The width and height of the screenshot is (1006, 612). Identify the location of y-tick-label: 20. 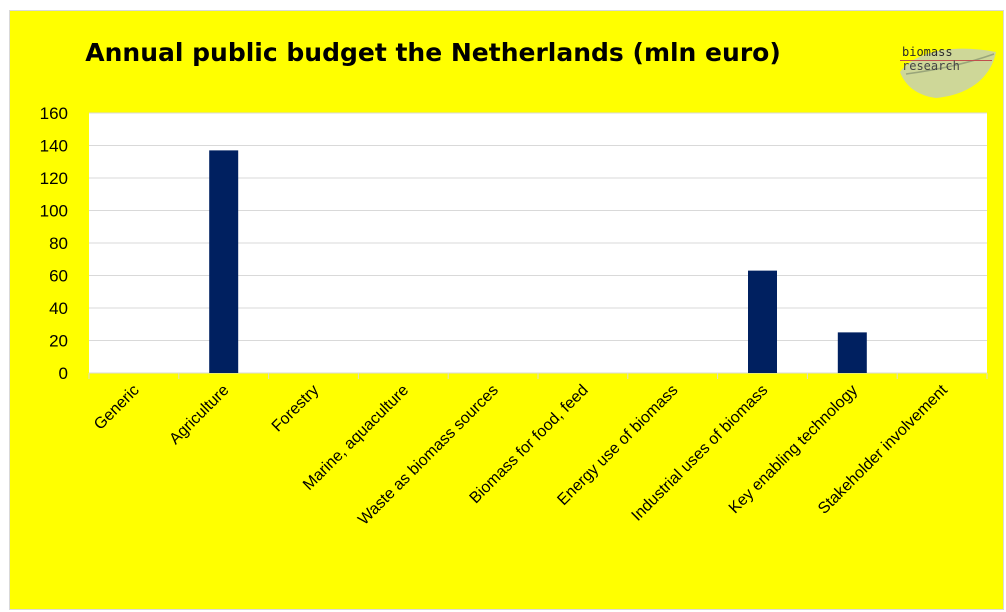
(58, 341).